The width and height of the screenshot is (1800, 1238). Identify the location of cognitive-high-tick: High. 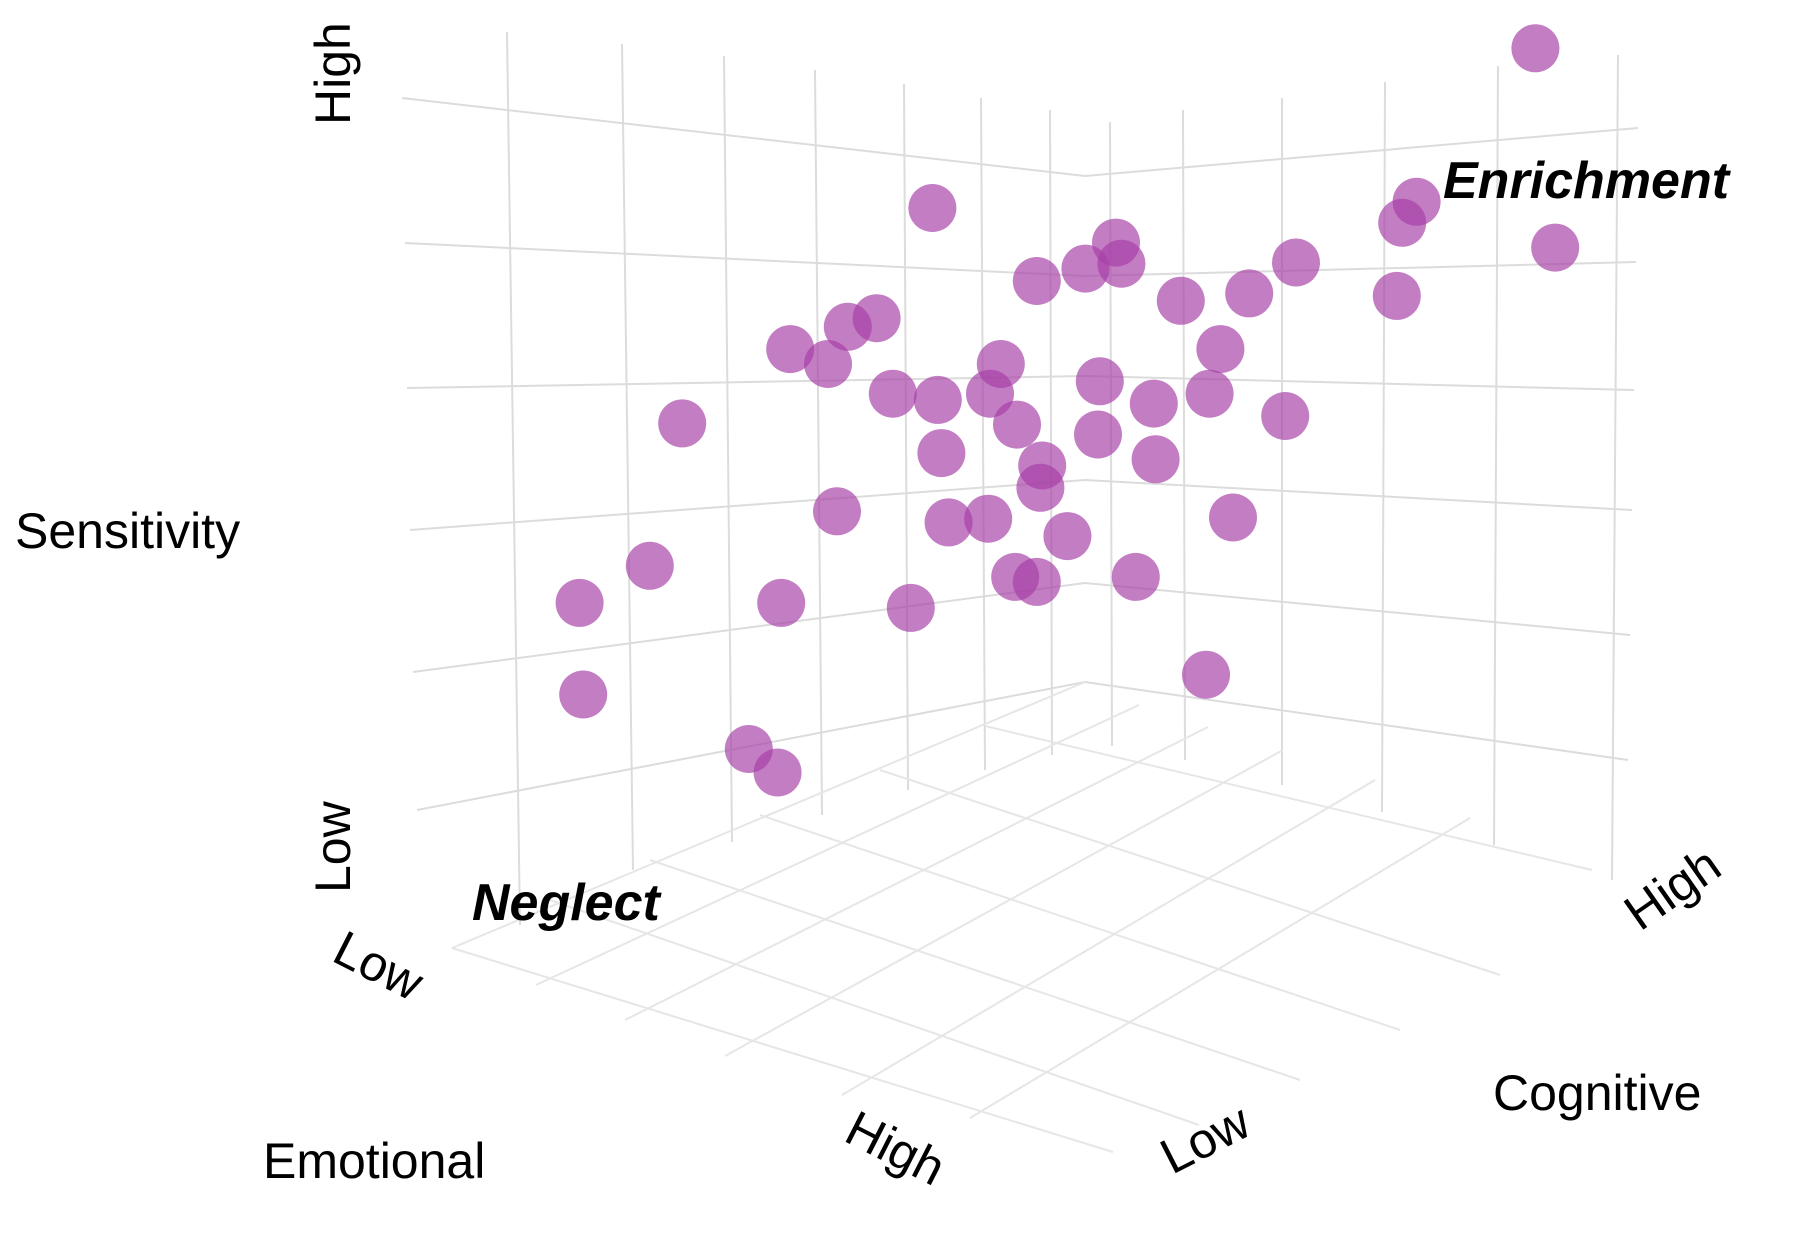
(1672, 888).